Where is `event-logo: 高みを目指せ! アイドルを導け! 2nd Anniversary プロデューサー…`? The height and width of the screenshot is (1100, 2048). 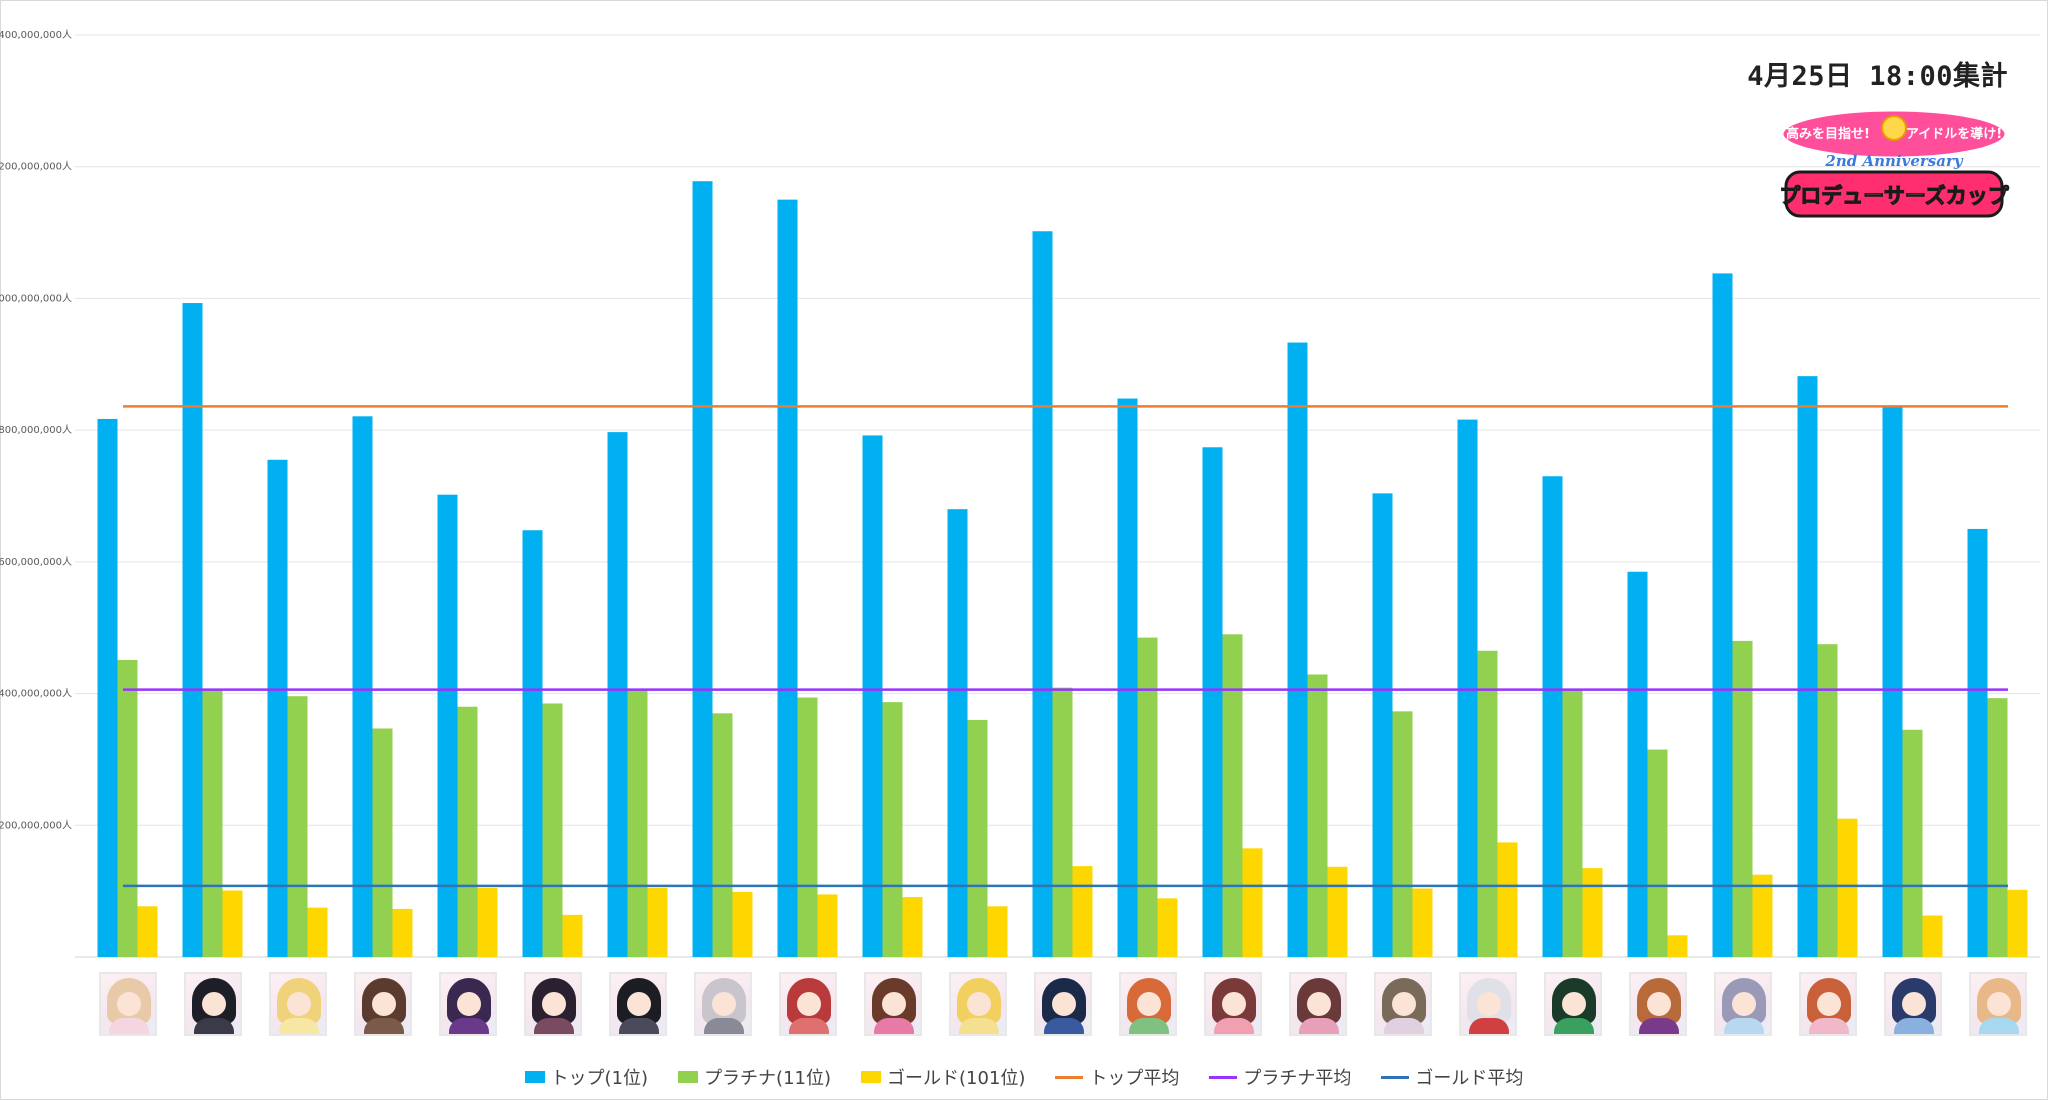 event-logo: 高みを目指せ! アイドルを導け! 2nd Anniversary プロデューサー… is located at coordinates (1894, 163).